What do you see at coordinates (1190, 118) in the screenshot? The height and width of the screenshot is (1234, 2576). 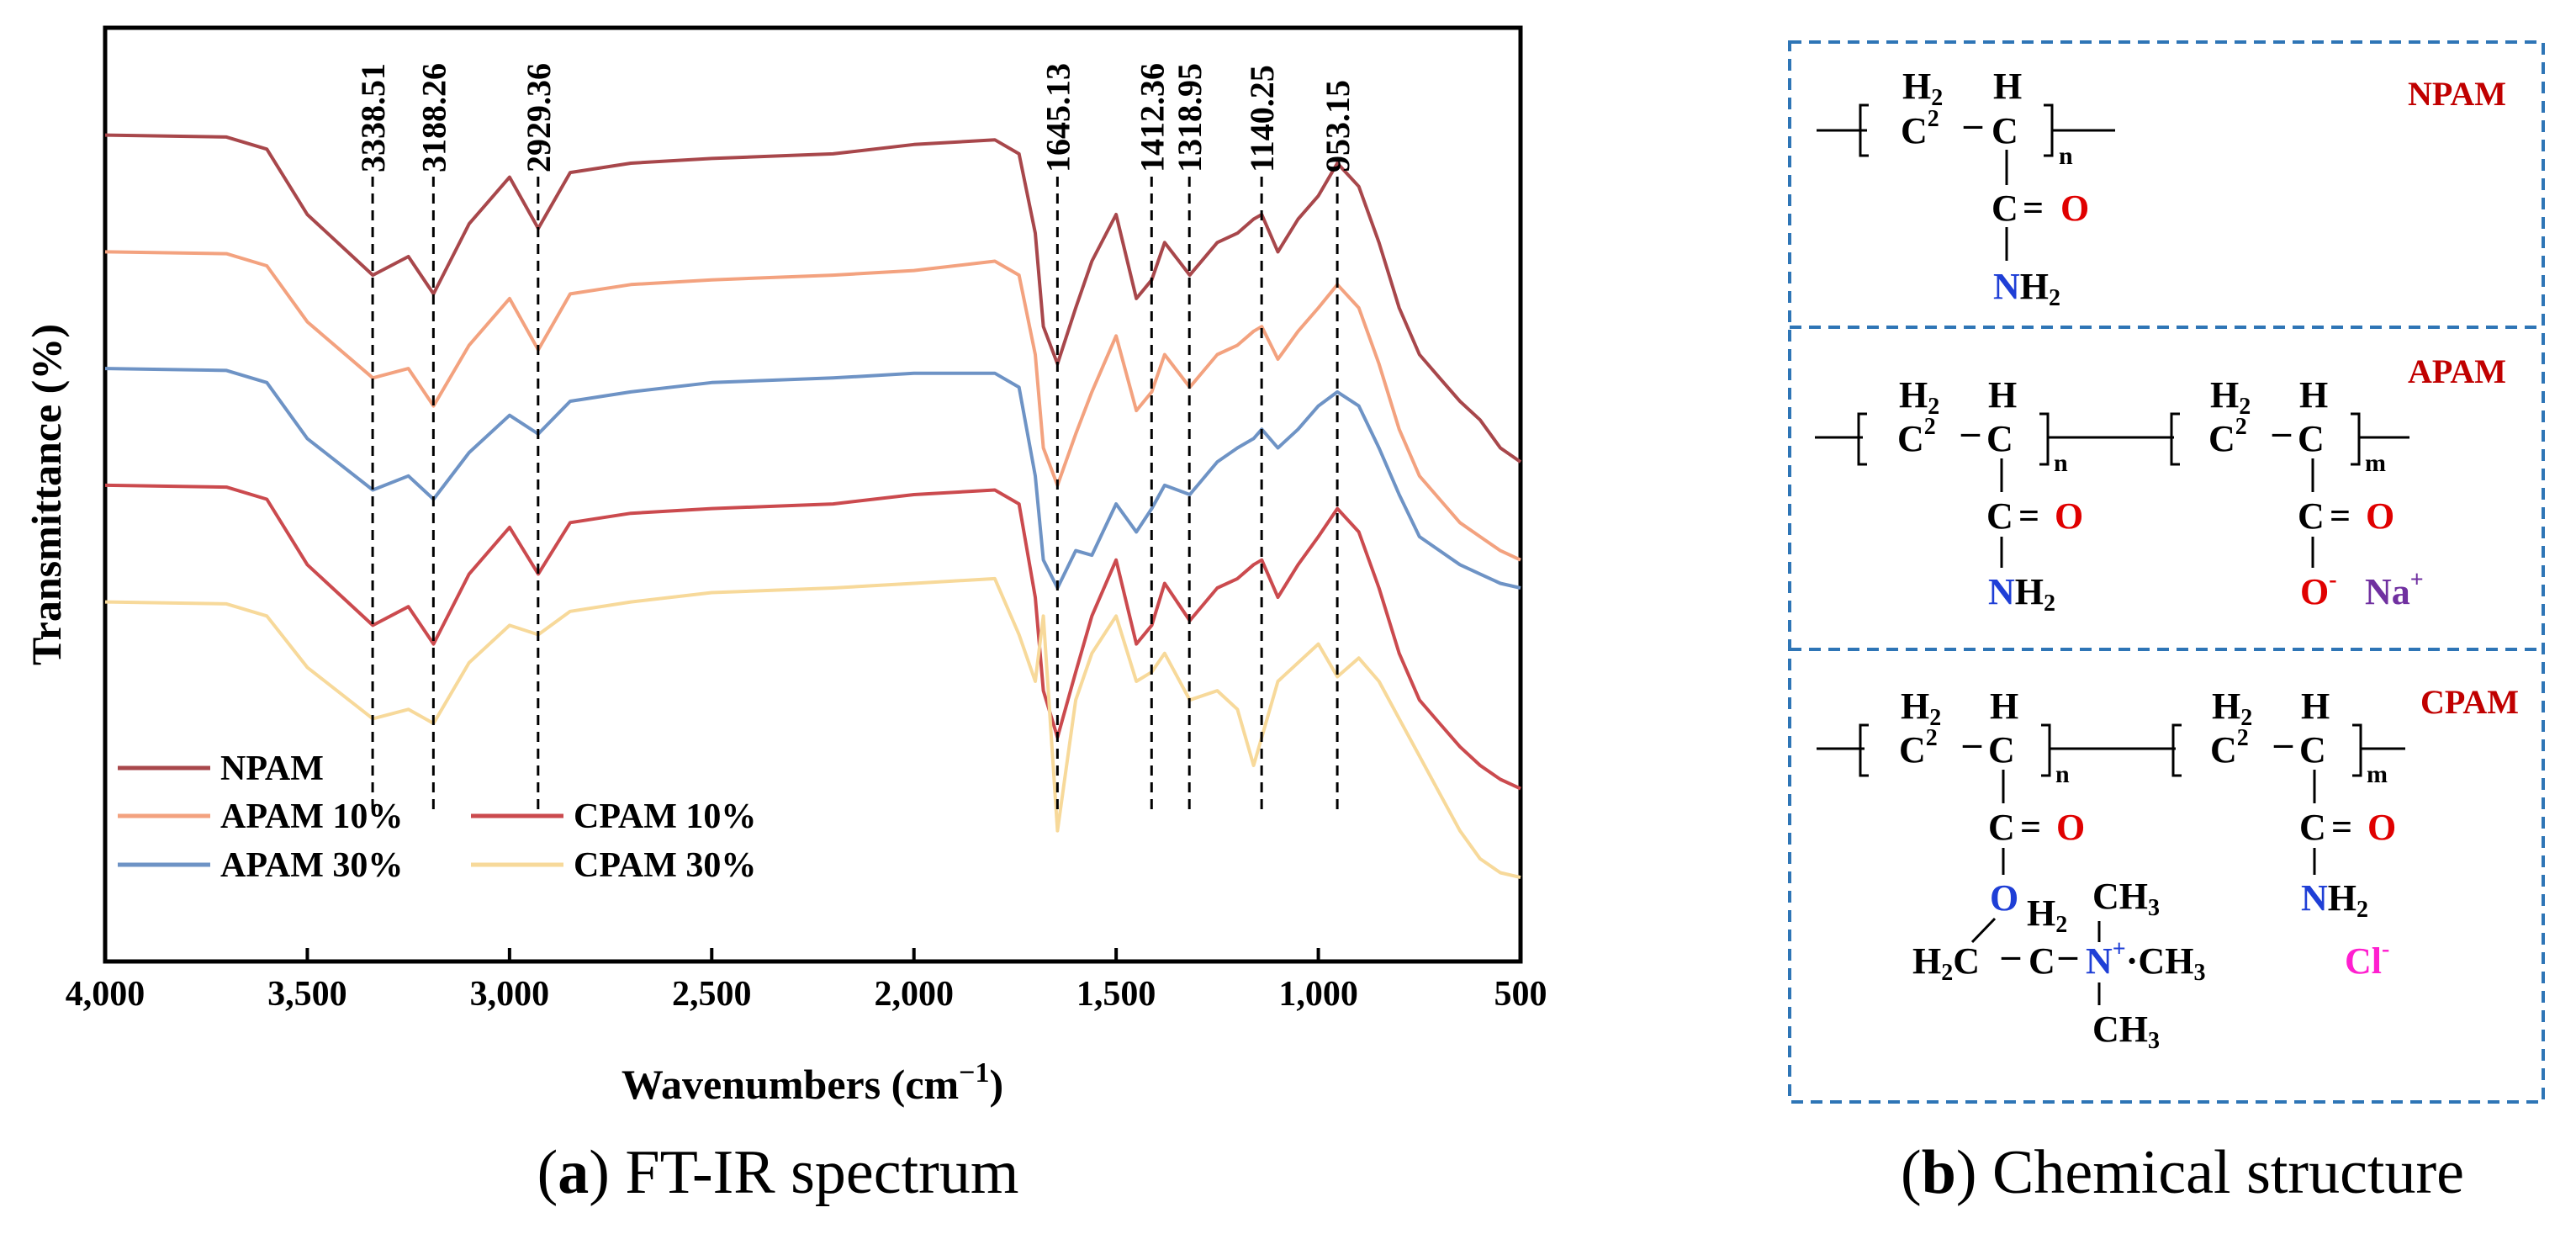 I see `peak-label-5: 1318.95` at bounding box center [1190, 118].